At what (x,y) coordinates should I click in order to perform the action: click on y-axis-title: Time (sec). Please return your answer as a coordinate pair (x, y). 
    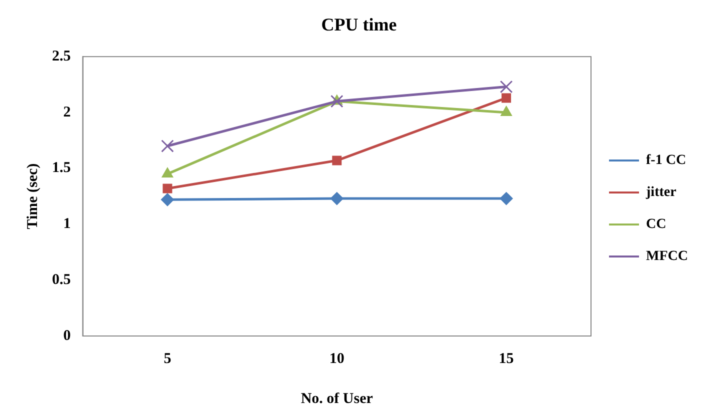
    Looking at the image, I should click on (32, 196).